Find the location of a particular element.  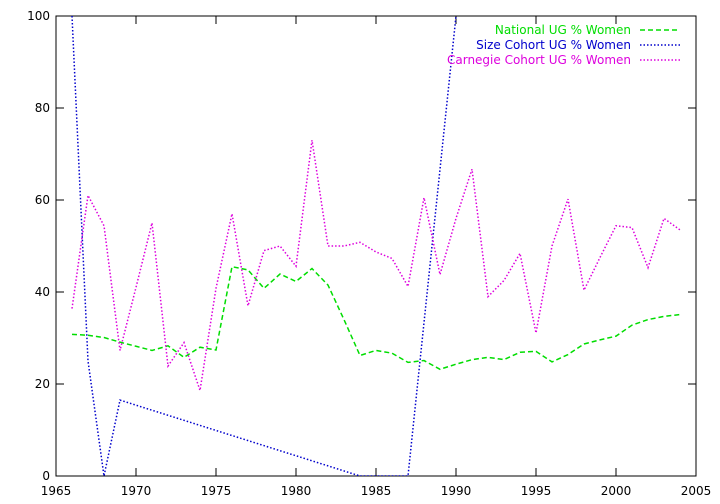

legend-label: Carnegie Cohort UG % Women is located at coordinates (539, 60).